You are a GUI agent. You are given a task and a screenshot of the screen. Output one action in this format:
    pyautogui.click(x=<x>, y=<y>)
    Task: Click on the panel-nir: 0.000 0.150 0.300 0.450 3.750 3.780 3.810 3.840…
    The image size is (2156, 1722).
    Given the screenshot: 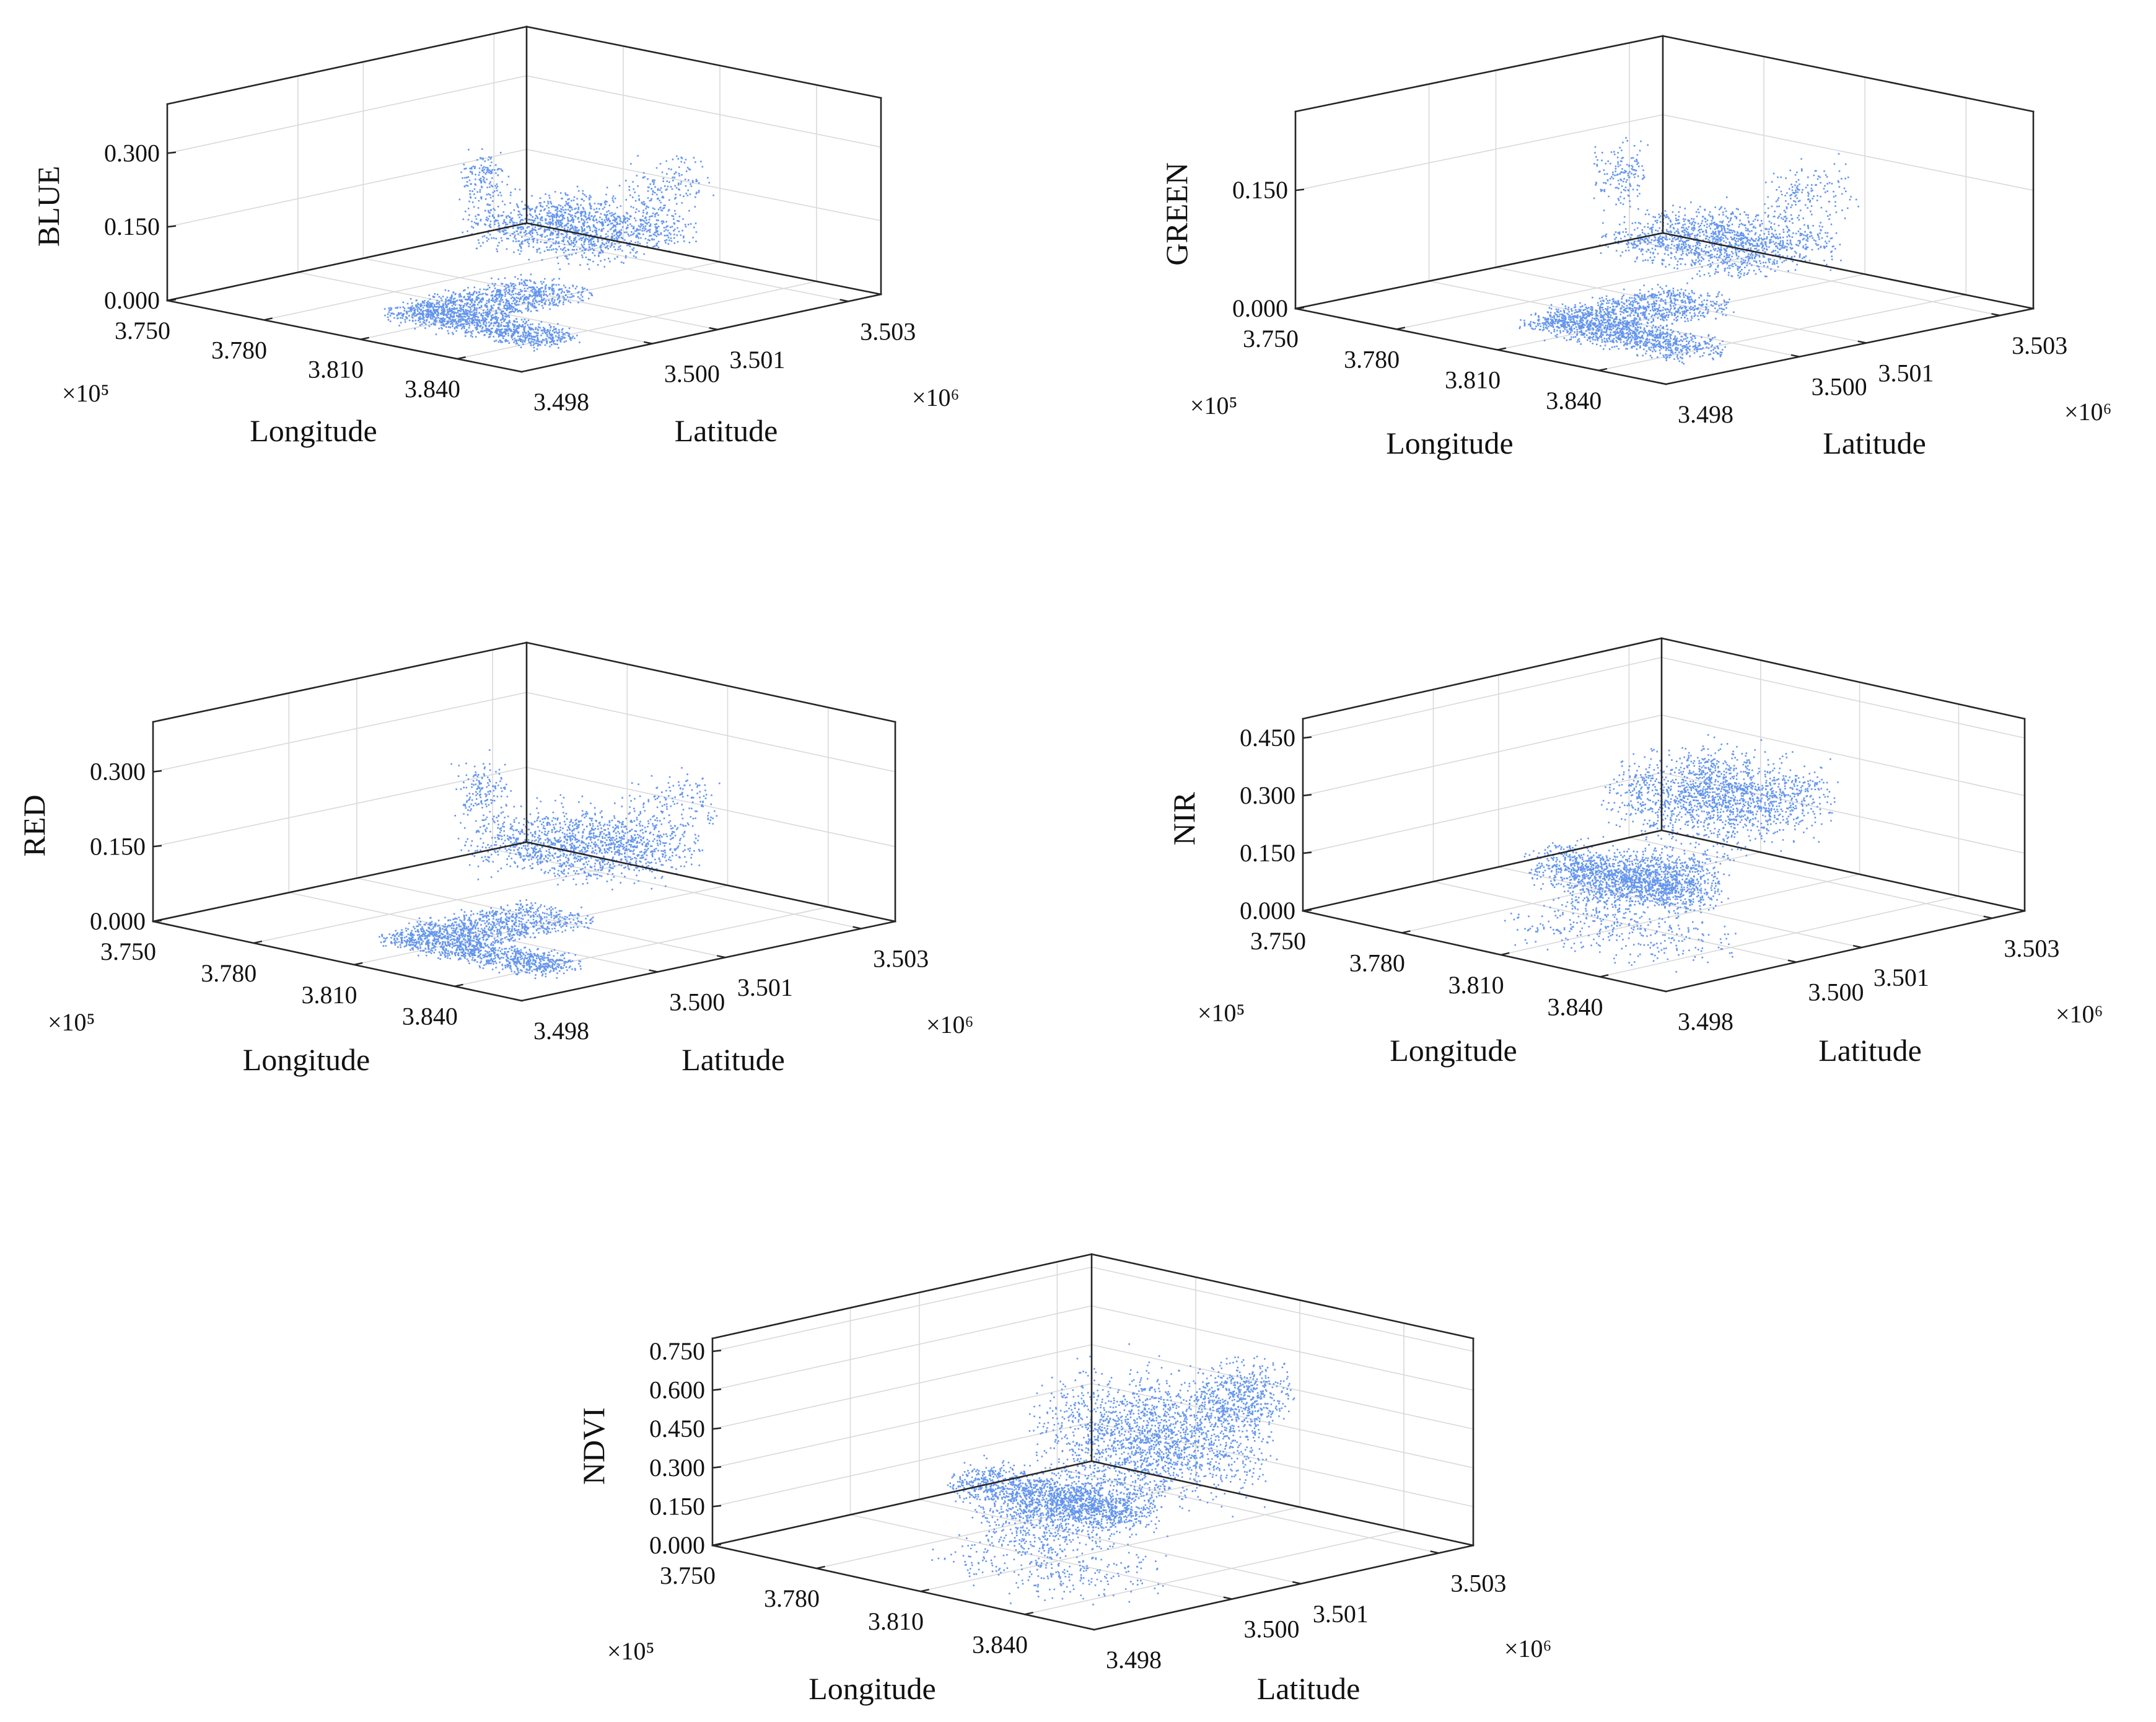 What is the action you would take?
    pyautogui.click(x=1635, y=852)
    